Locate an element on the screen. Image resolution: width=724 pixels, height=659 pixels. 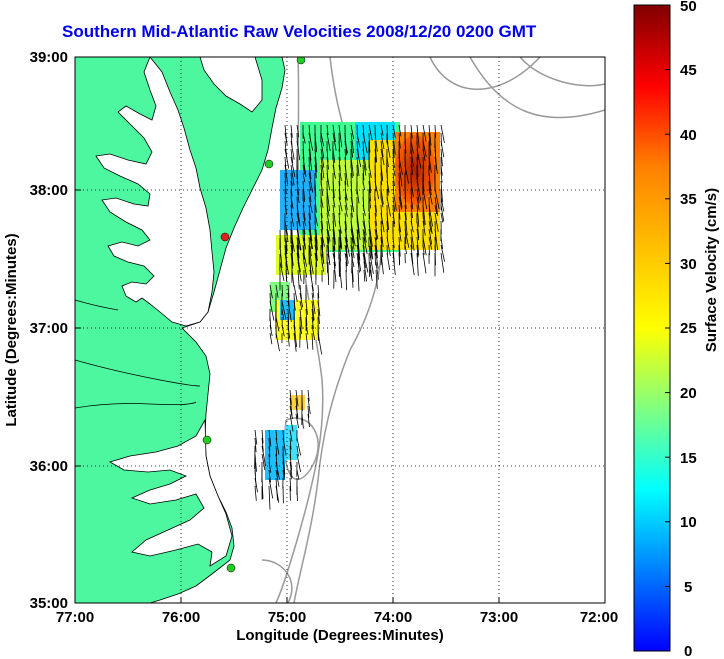
y-tick-label: 38:00 is located at coordinates (49, 190).